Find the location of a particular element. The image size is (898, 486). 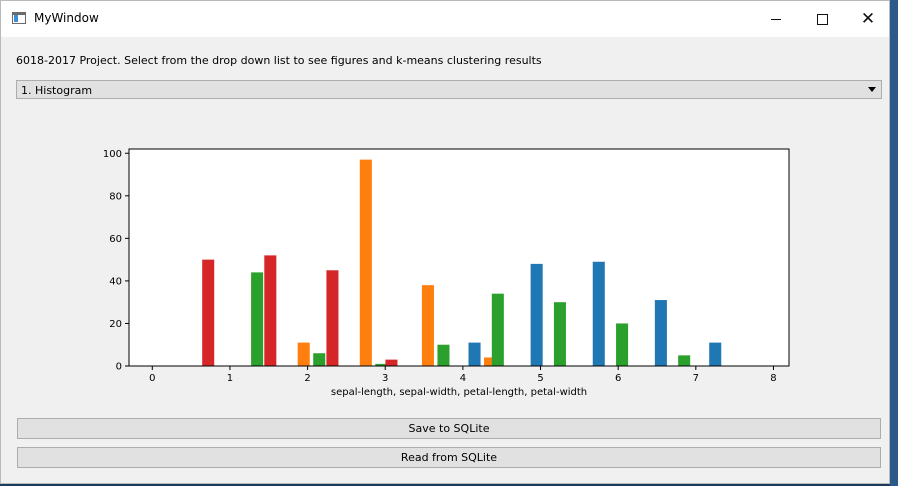

y-tick-label: 20 is located at coordinates (115, 324).